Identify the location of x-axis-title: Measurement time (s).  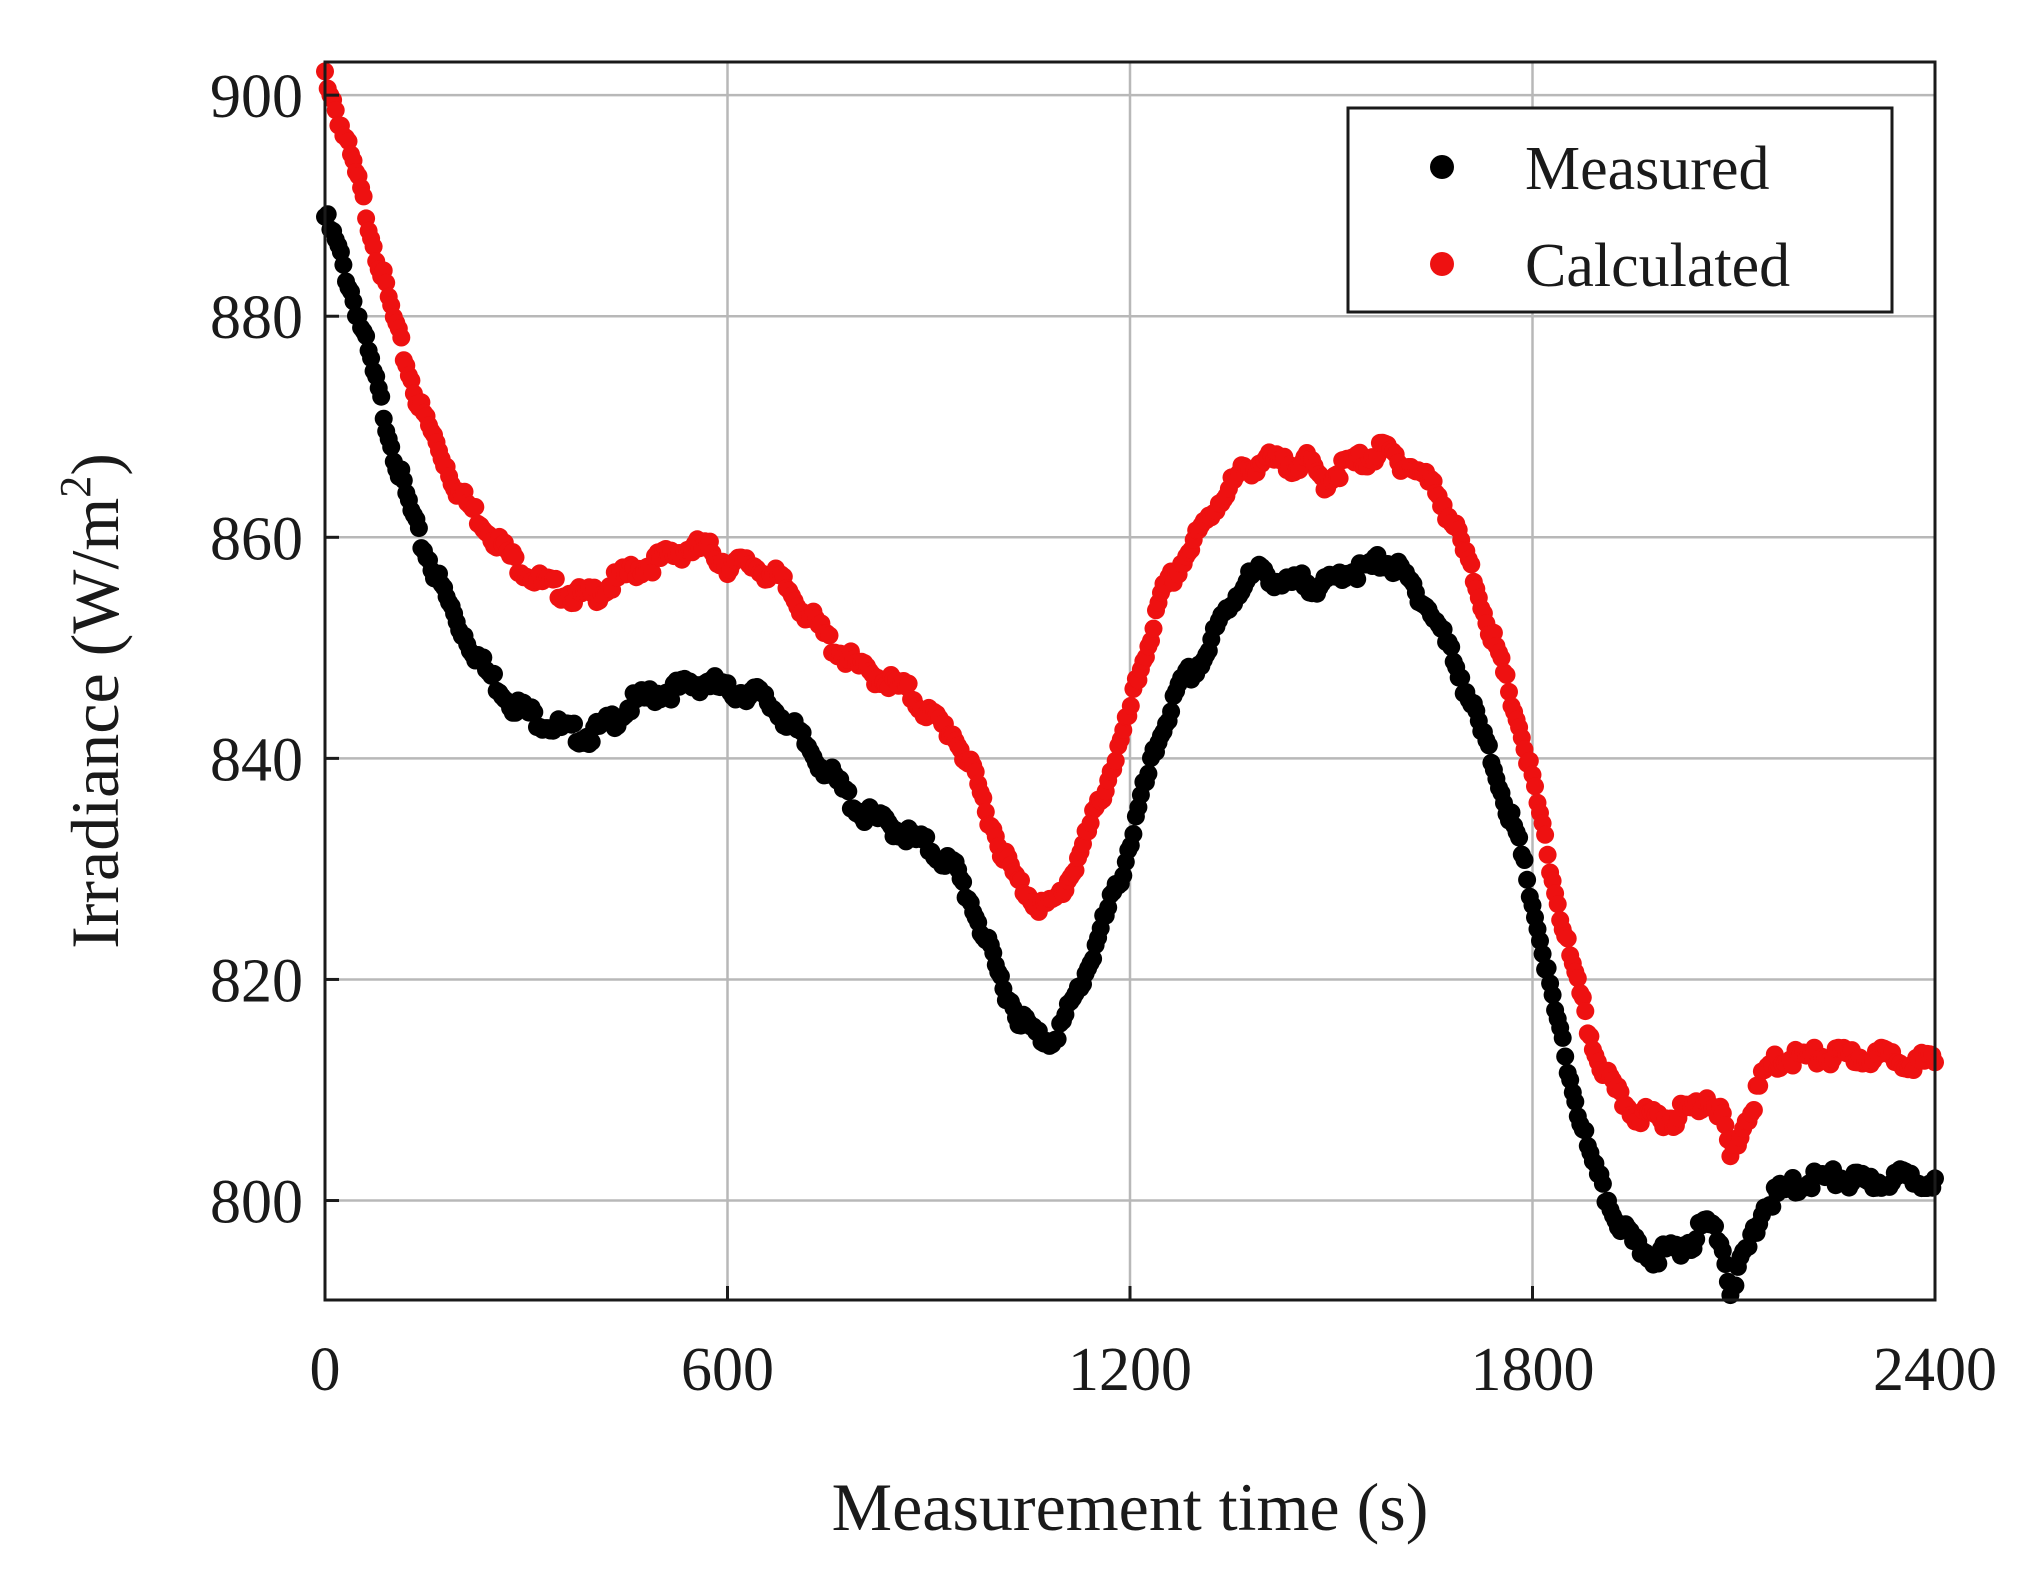
(1130, 1507).